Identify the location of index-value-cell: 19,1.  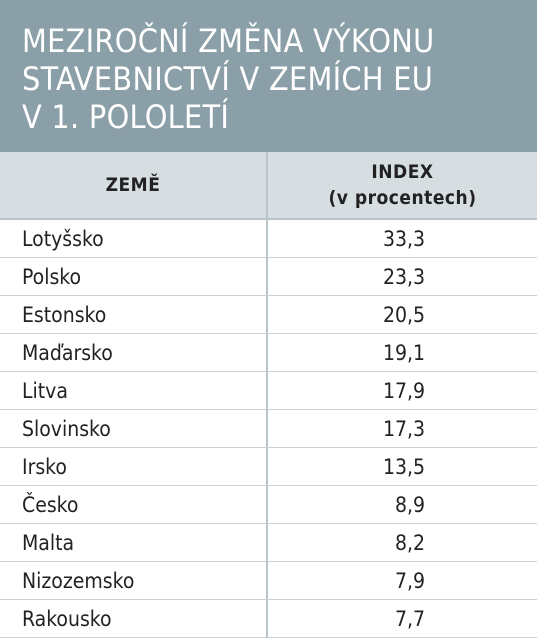
(403, 352).